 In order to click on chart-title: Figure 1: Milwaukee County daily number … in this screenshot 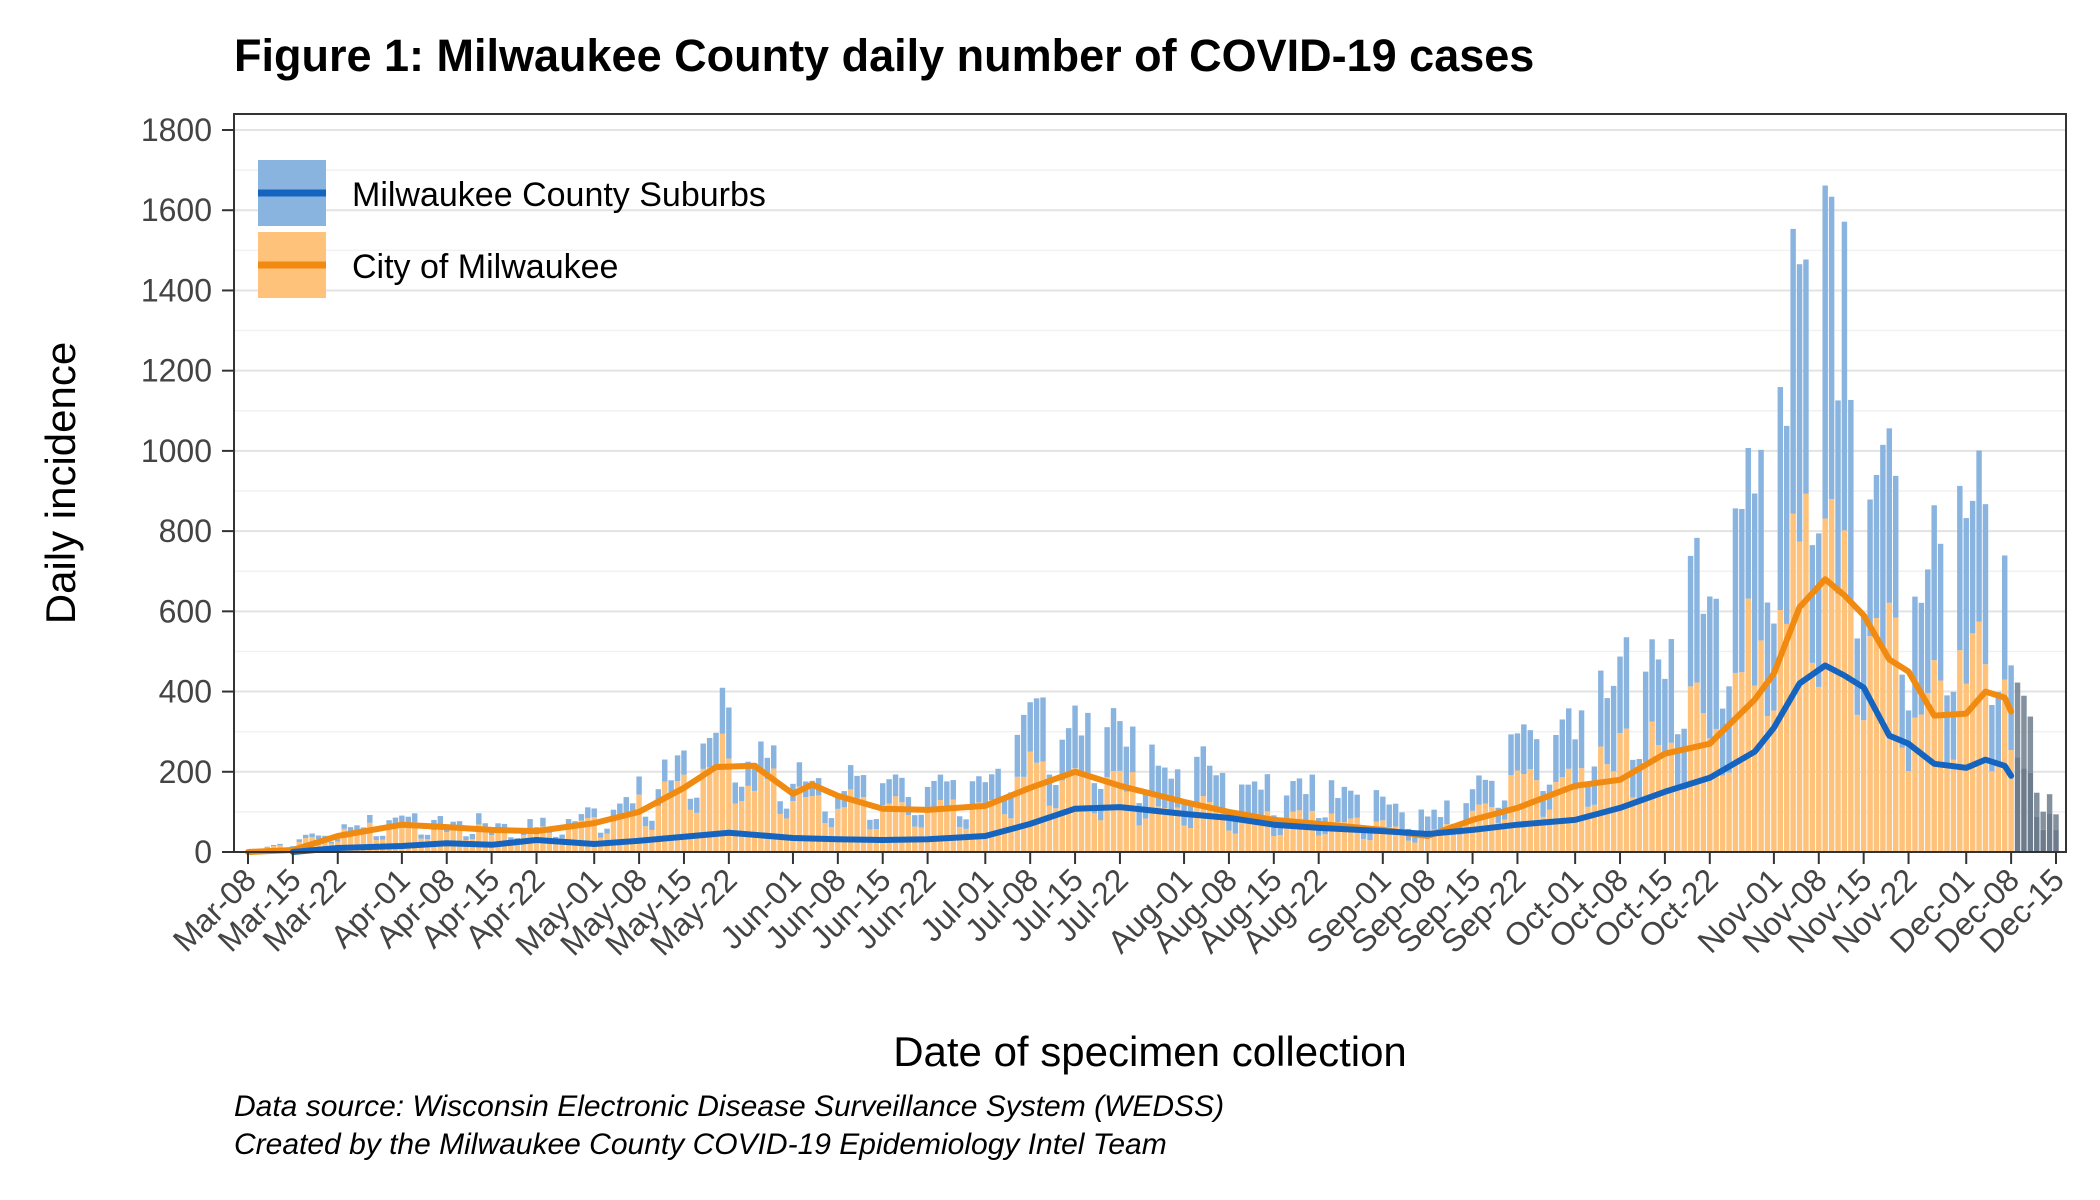, I will do `click(884, 55)`.